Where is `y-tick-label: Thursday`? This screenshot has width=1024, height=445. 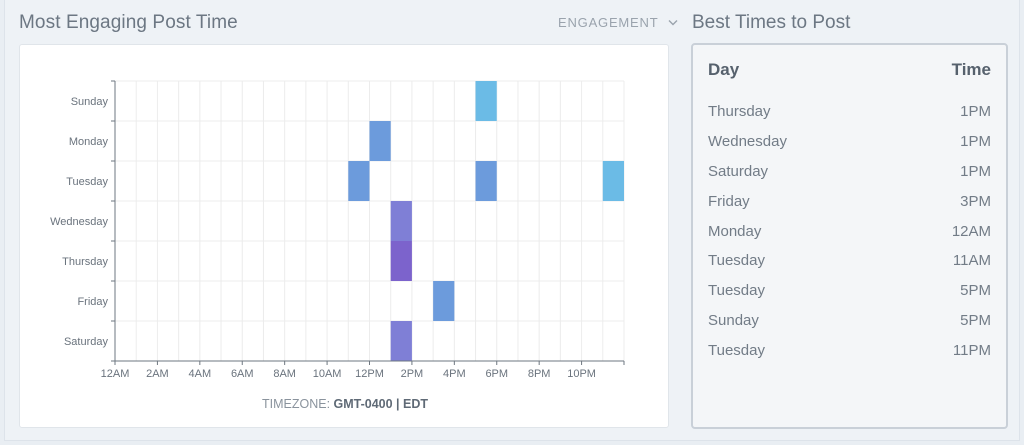
y-tick-label: Thursday is located at coordinates (85, 262).